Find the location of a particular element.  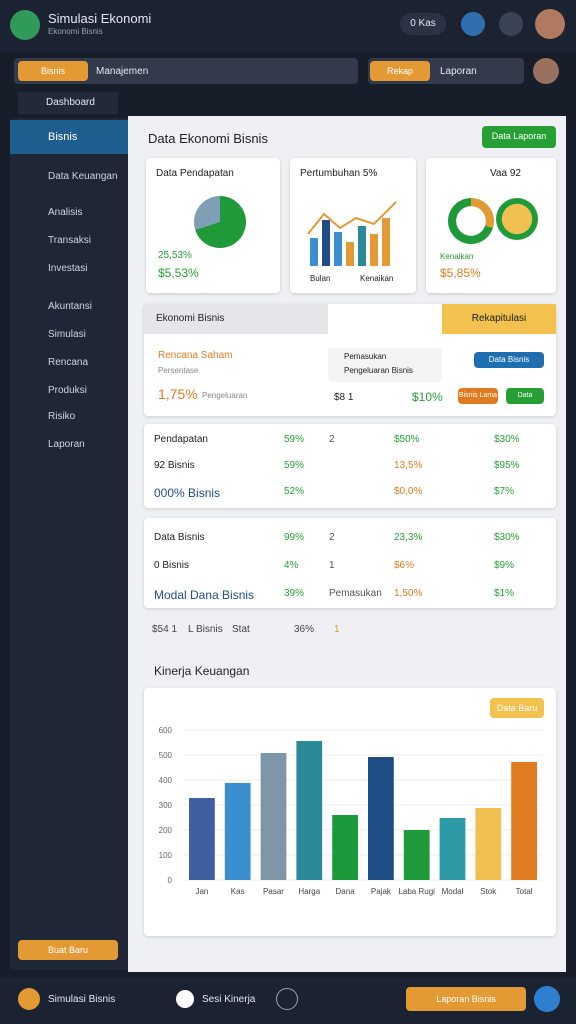

search-text: Manajemen is located at coordinates (122, 71).